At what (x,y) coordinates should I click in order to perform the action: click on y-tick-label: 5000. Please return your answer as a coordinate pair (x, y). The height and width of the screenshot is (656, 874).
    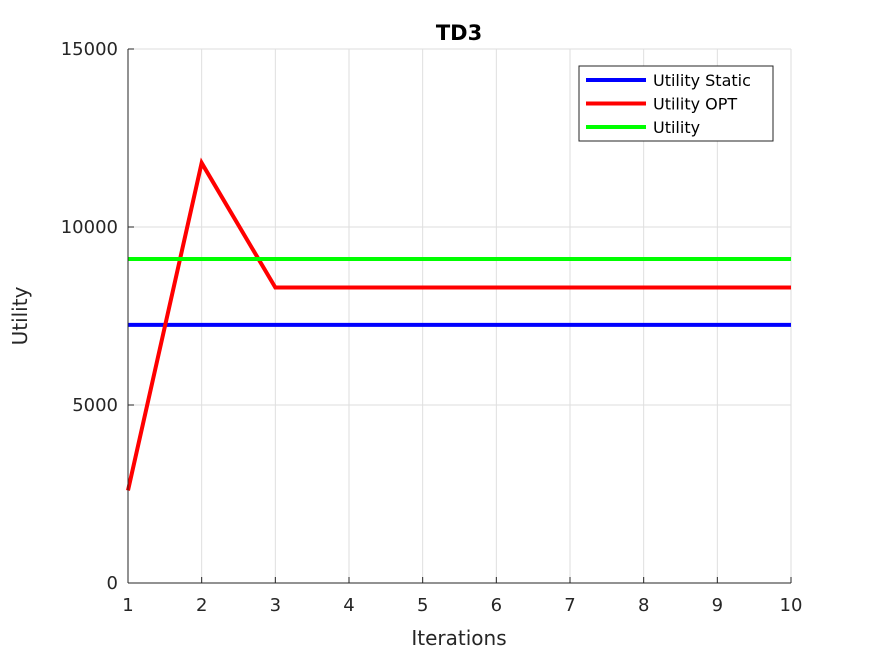
    Looking at the image, I should click on (95, 405).